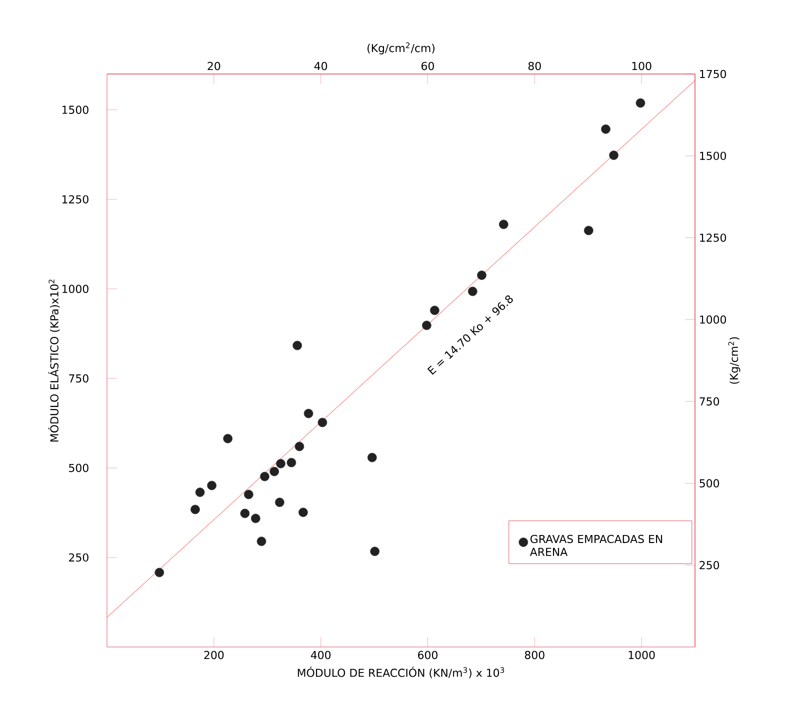 This screenshot has width=790, height=724. Describe the element at coordinates (214, 66) in the screenshot. I see `x2-tick-label: 20` at that location.